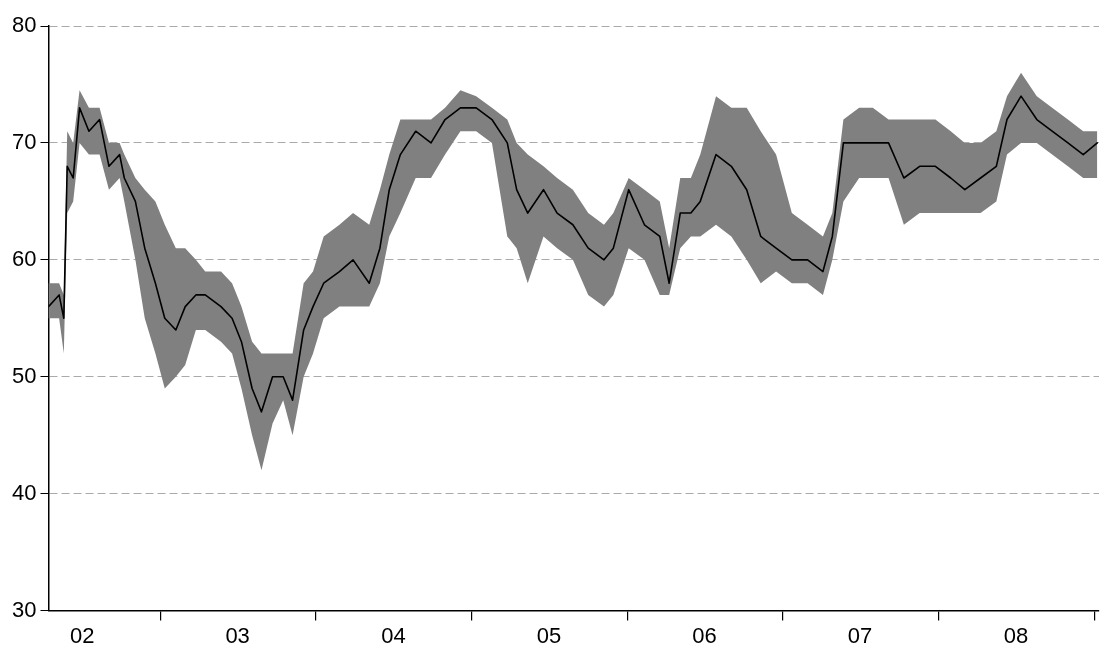 The width and height of the screenshot is (1107, 659). I want to click on y-tick-label: 40, so click(24, 492).